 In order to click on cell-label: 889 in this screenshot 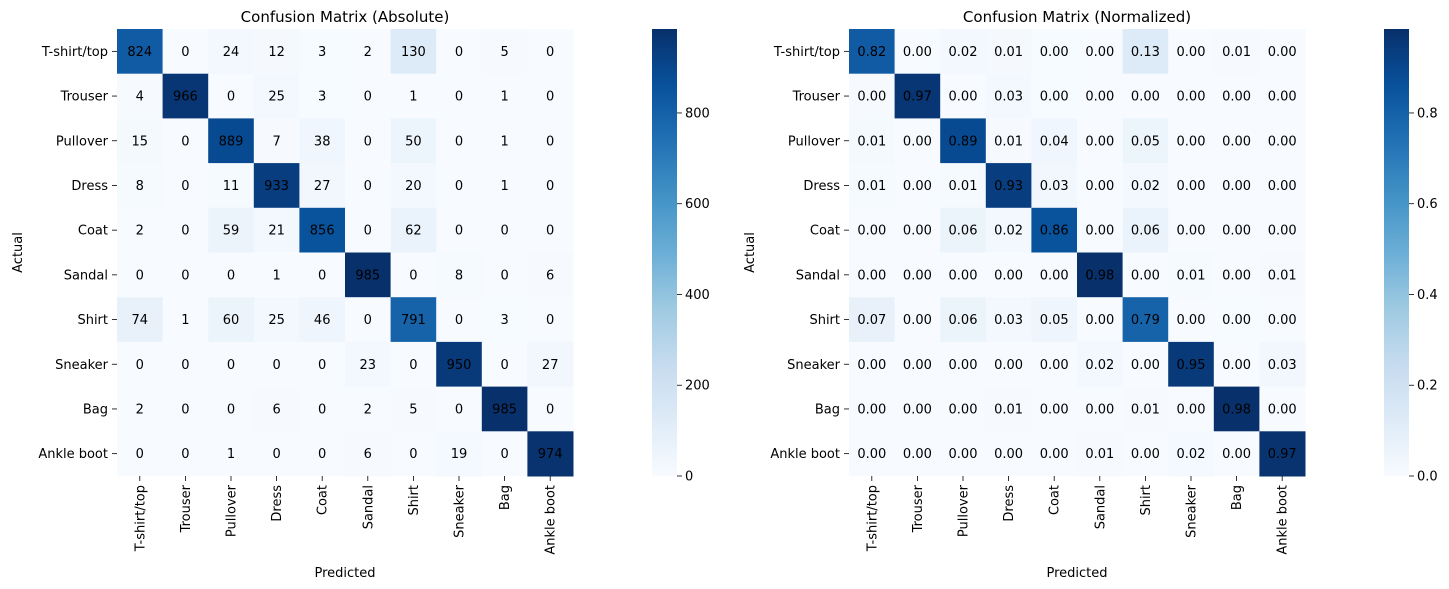, I will do `click(231, 141)`.